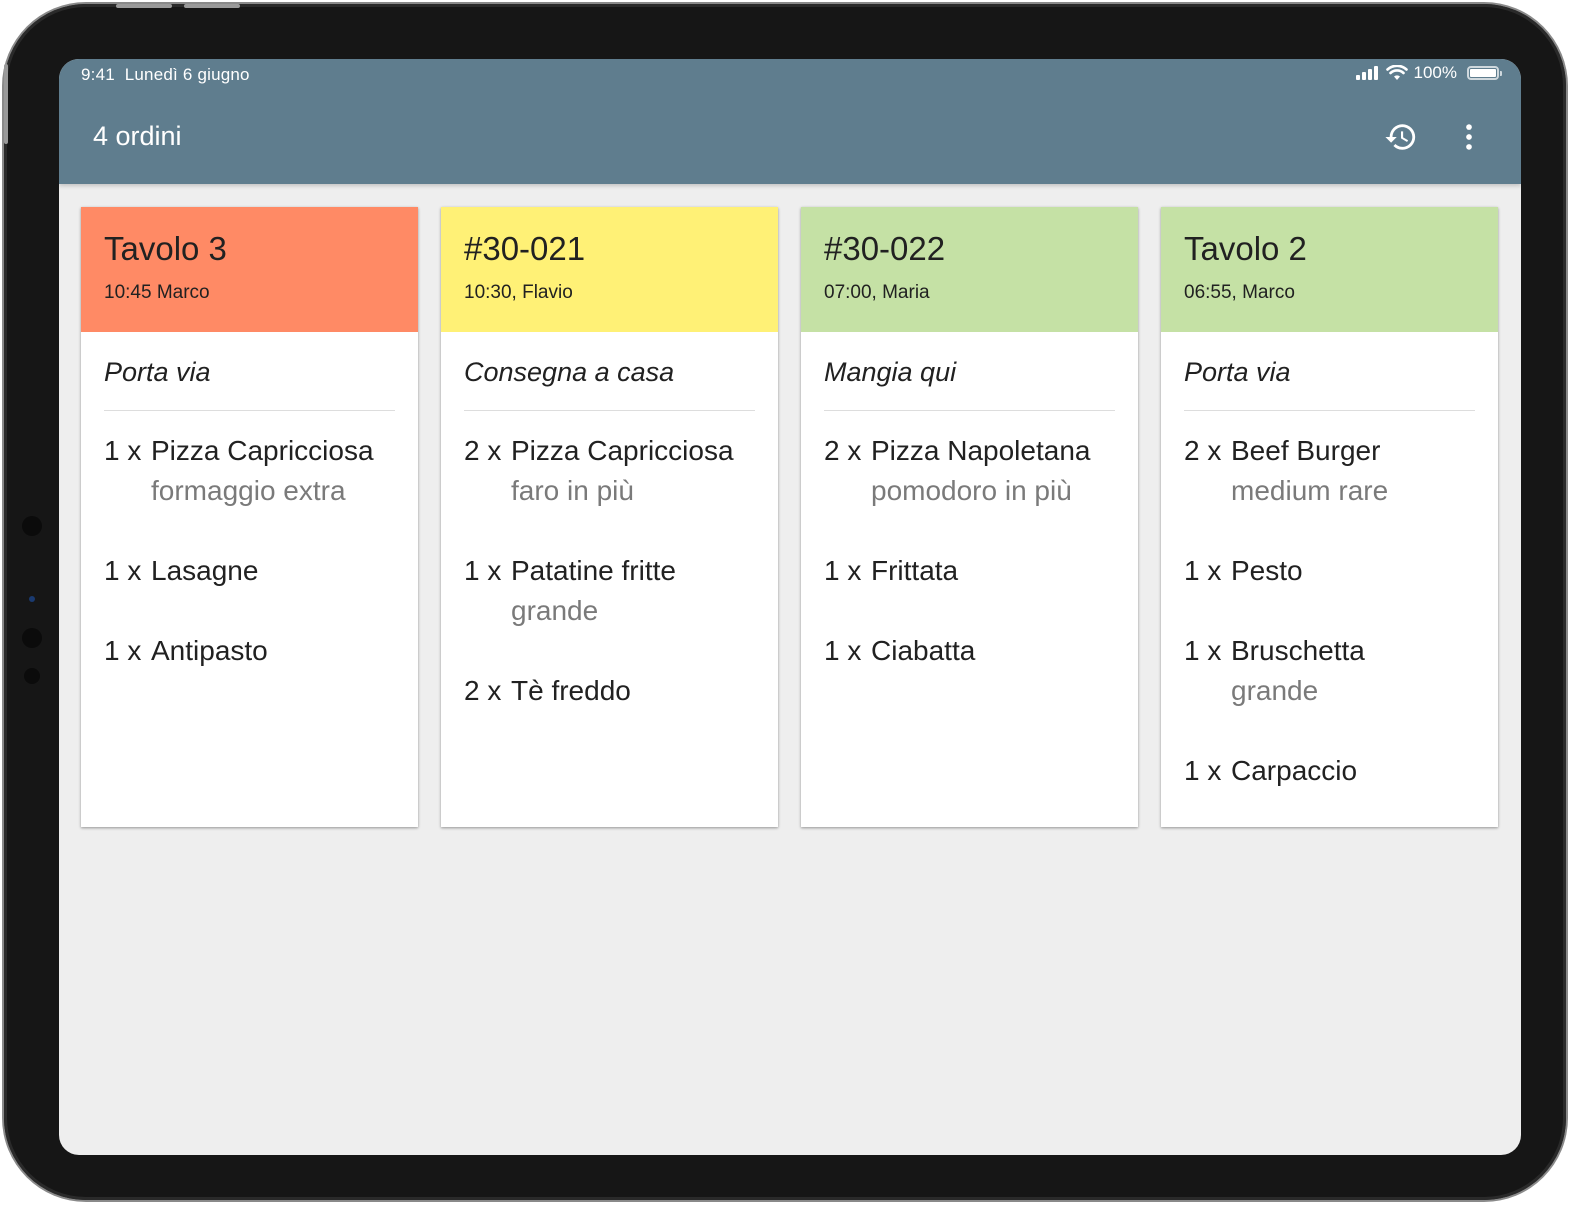 The height and width of the screenshot is (1214, 1584). I want to click on page-title: 4 ordini, so click(137, 136).